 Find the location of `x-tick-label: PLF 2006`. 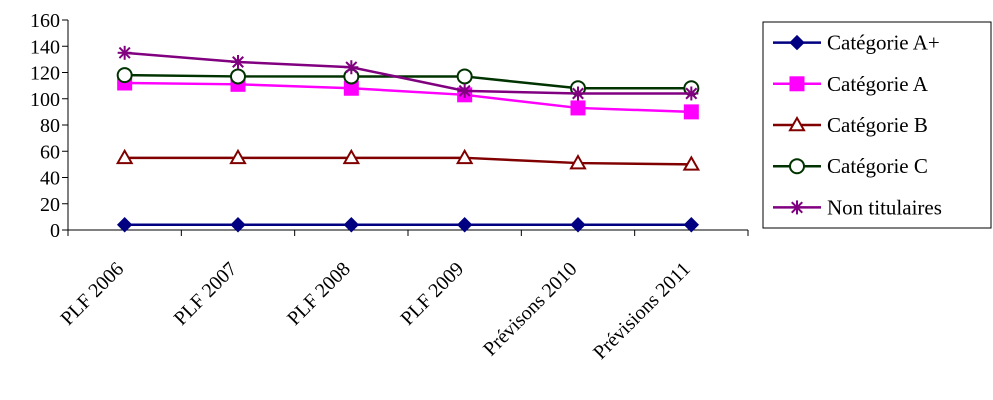

x-tick-label: PLF 2006 is located at coordinates (92, 294).